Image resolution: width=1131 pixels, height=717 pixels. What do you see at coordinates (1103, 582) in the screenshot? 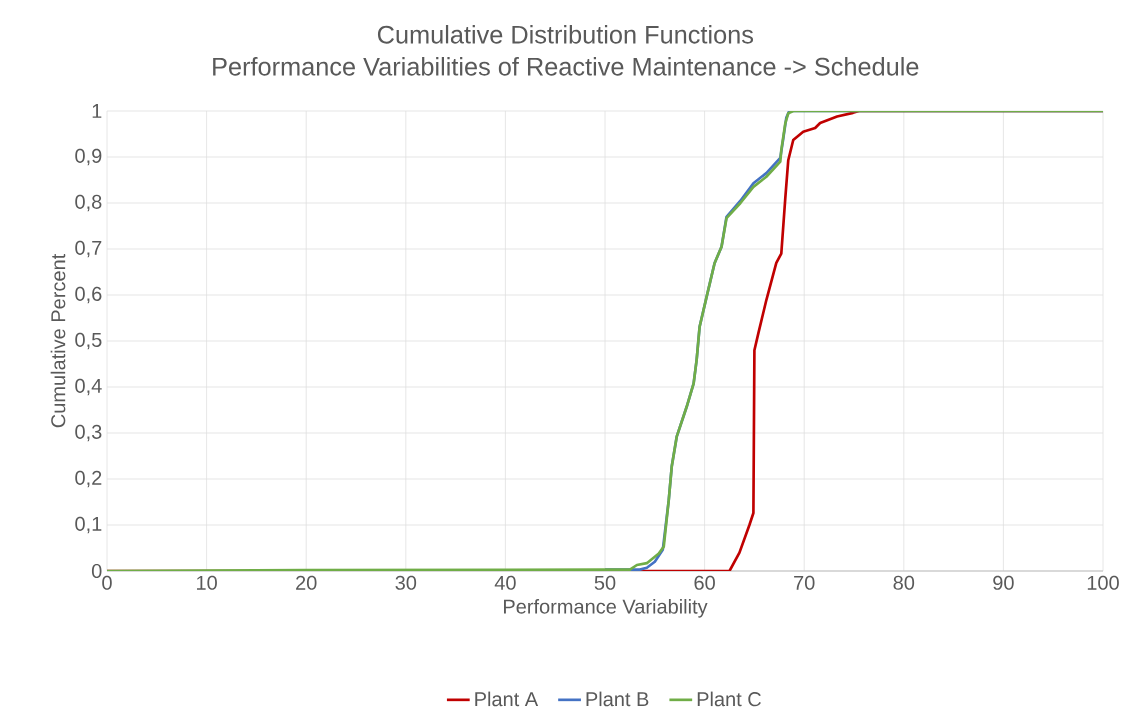
I see `x-tick-label: 100` at bounding box center [1103, 582].